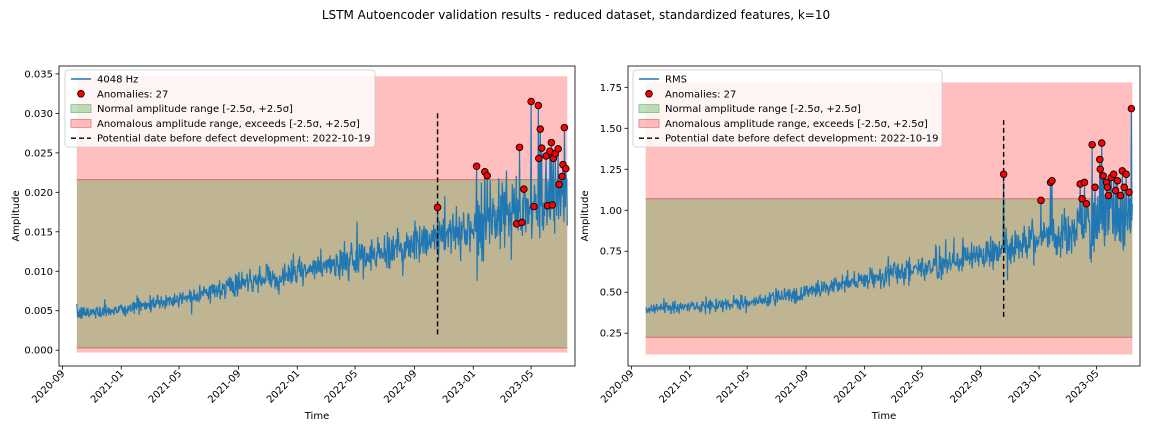 This screenshot has height=432, width=1152. Describe the element at coordinates (611, 88) in the screenshot. I see `y-tick-label: 1.75` at that location.